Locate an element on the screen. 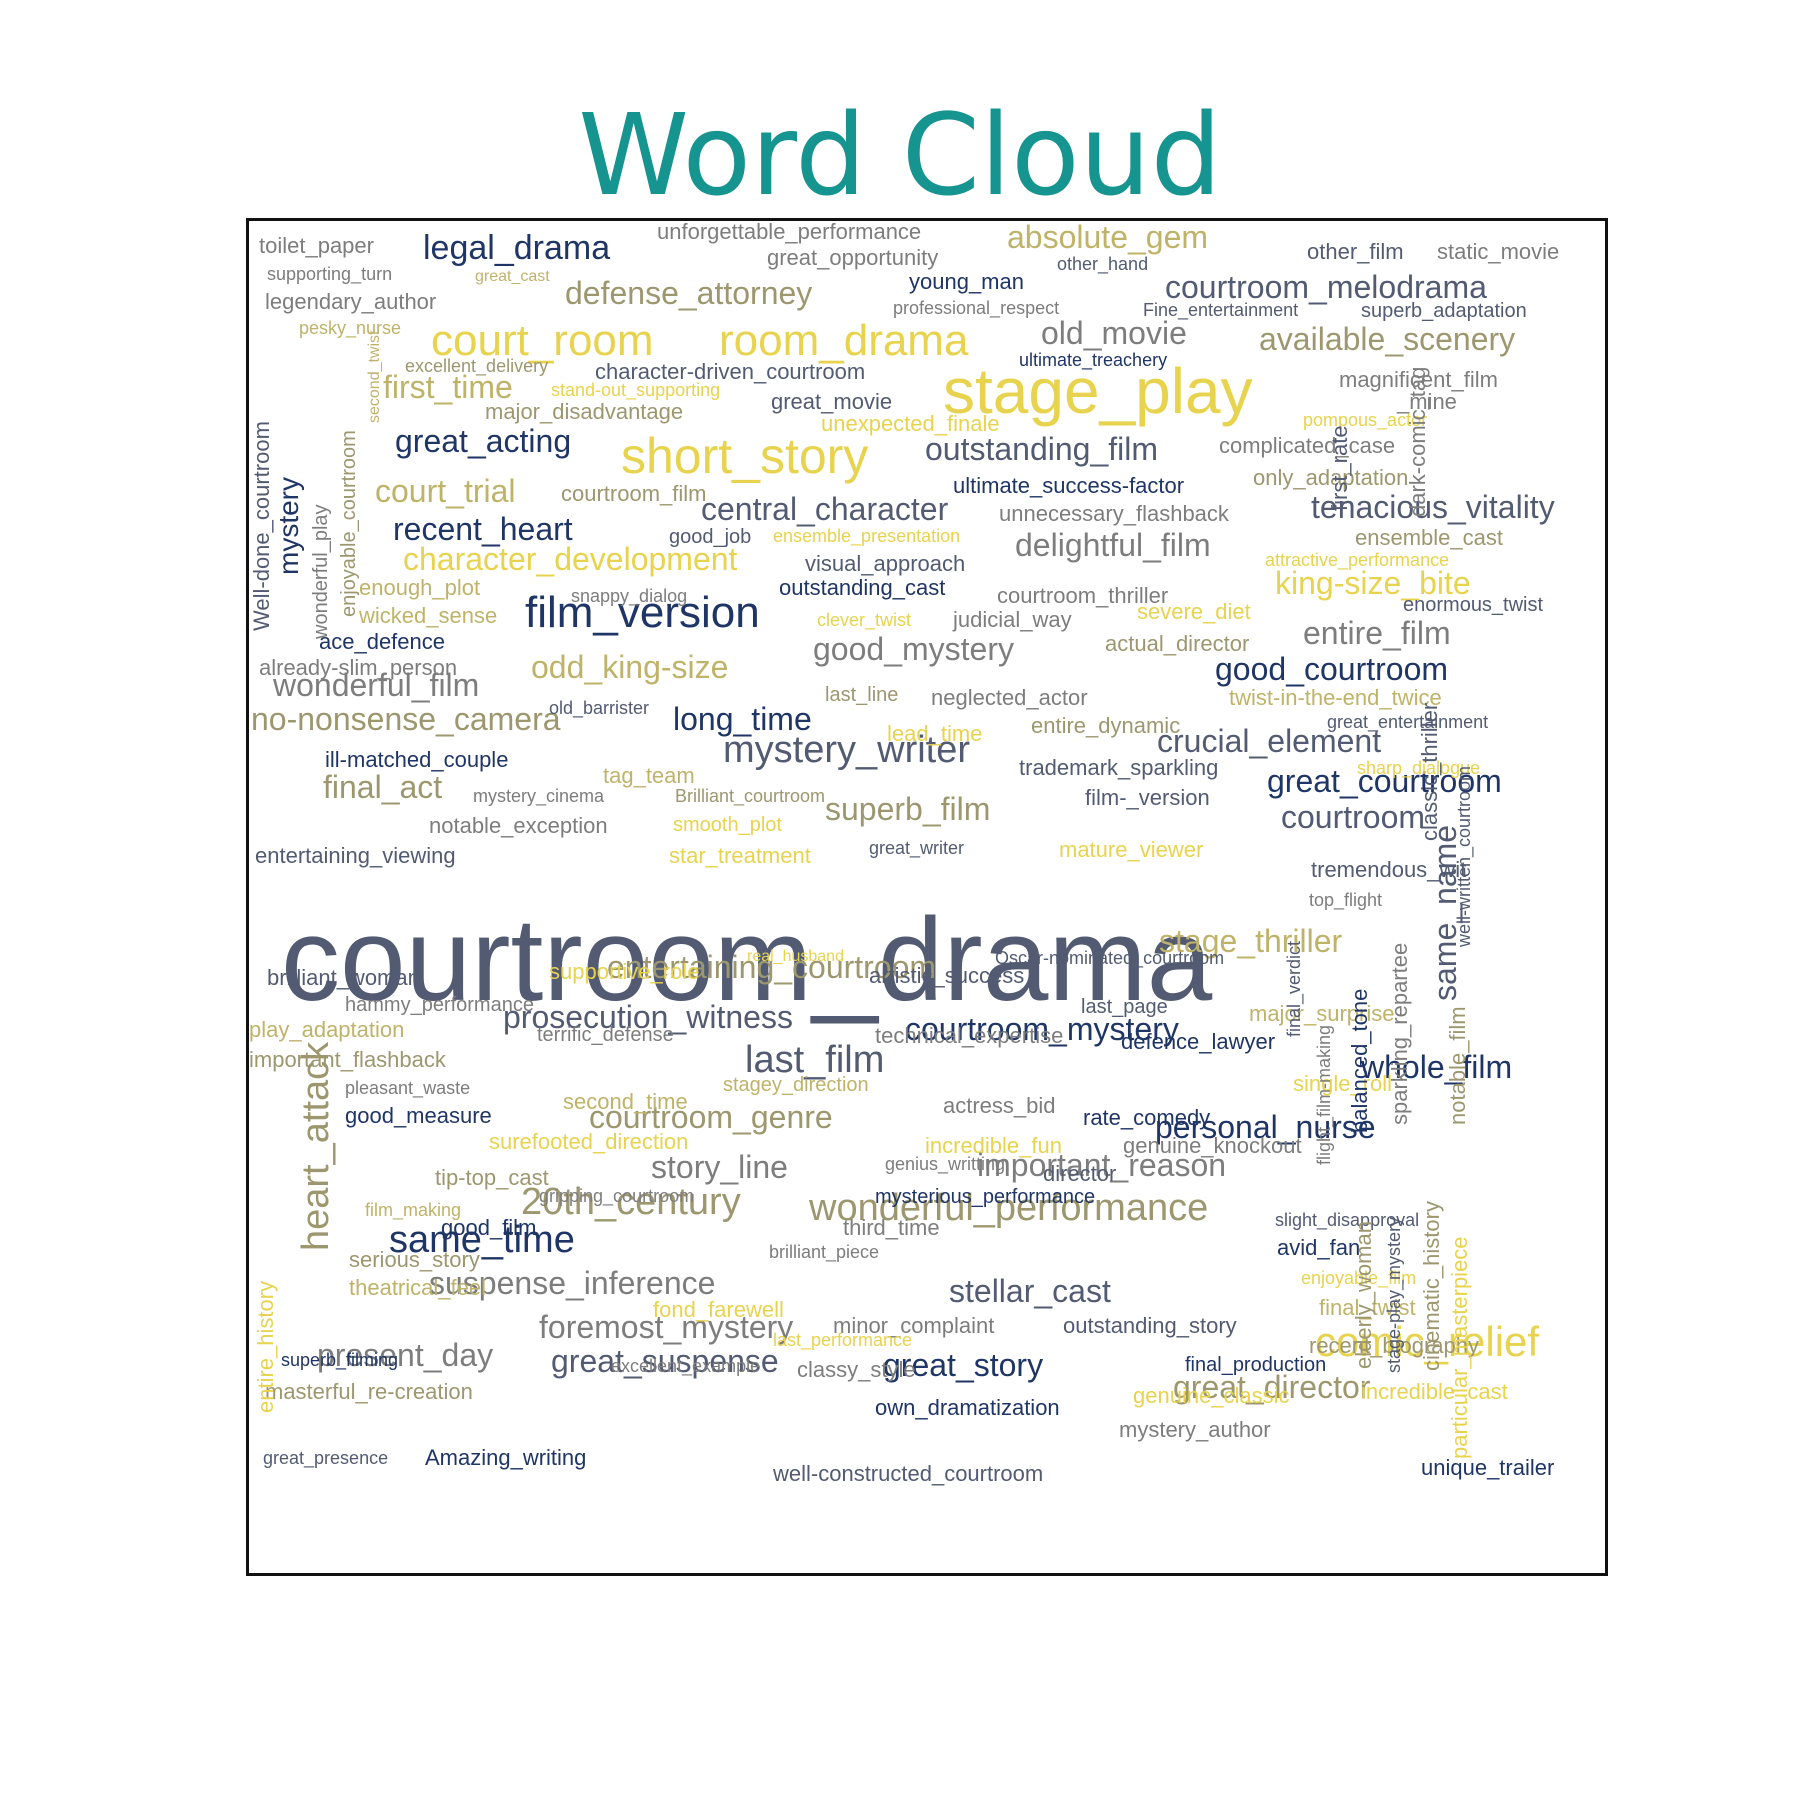  word-tenacious-vitality: tenacious_vitality is located at coordinates (1433, 507).